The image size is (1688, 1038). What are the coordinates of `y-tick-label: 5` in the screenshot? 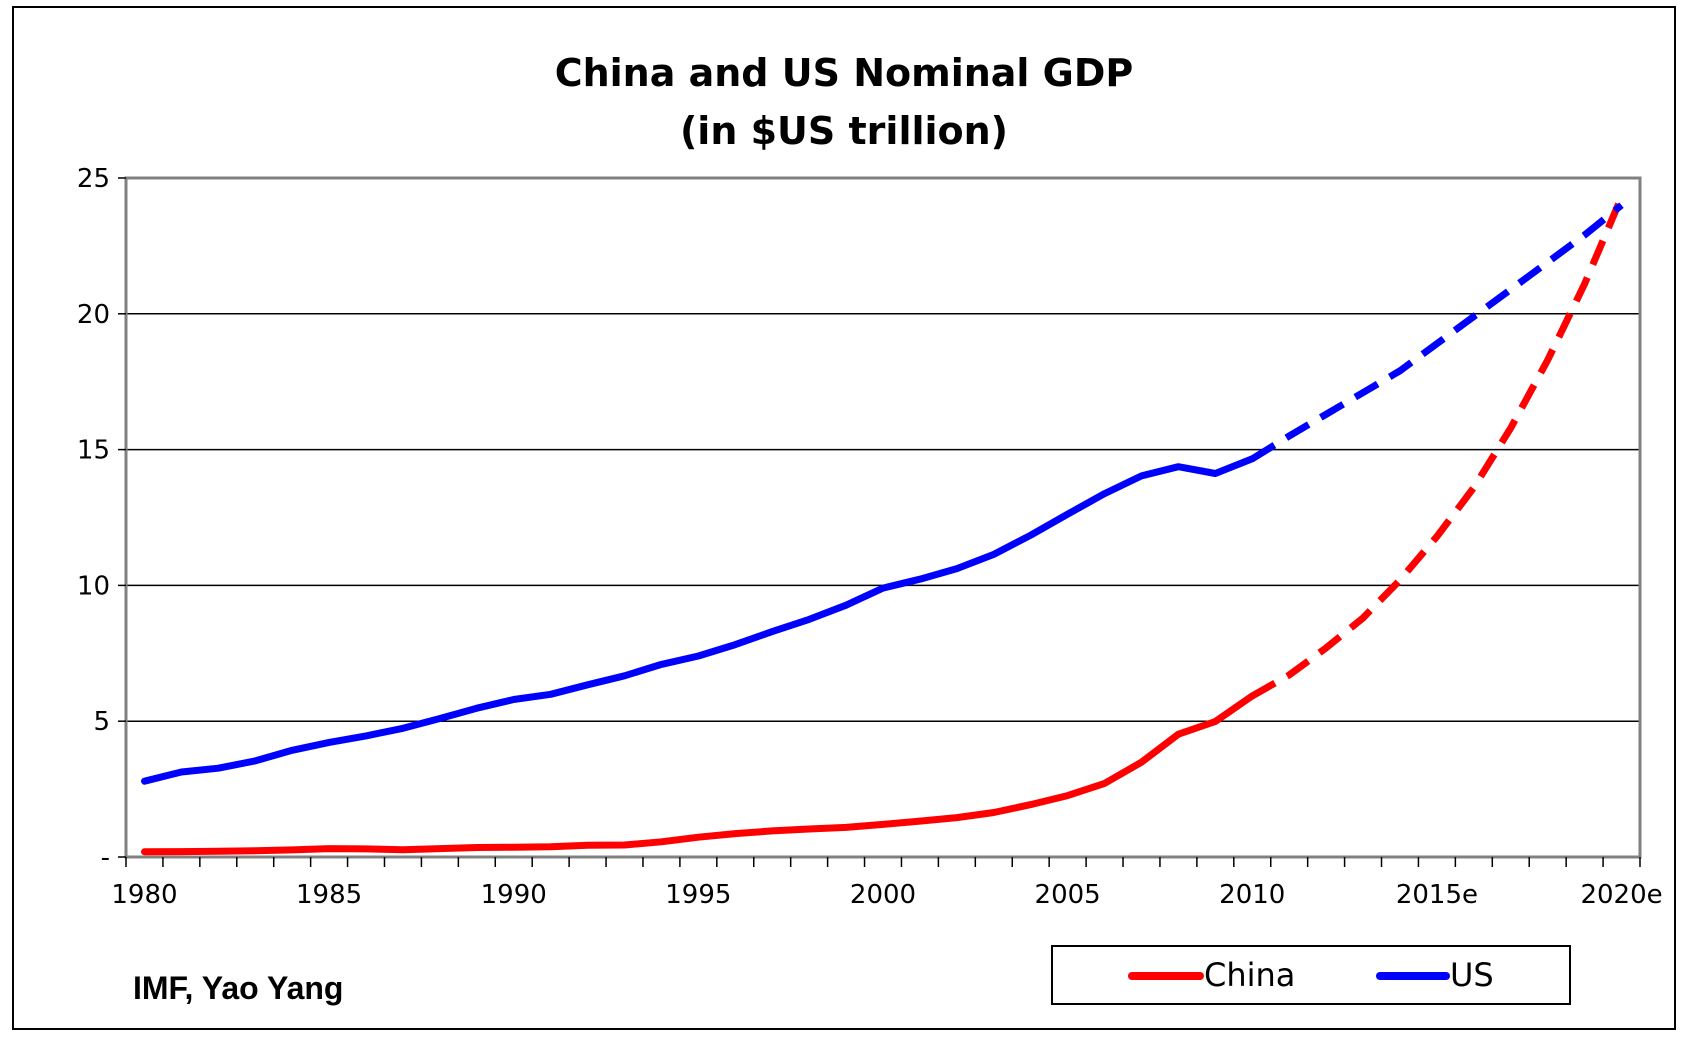 It's located at (101, 722).